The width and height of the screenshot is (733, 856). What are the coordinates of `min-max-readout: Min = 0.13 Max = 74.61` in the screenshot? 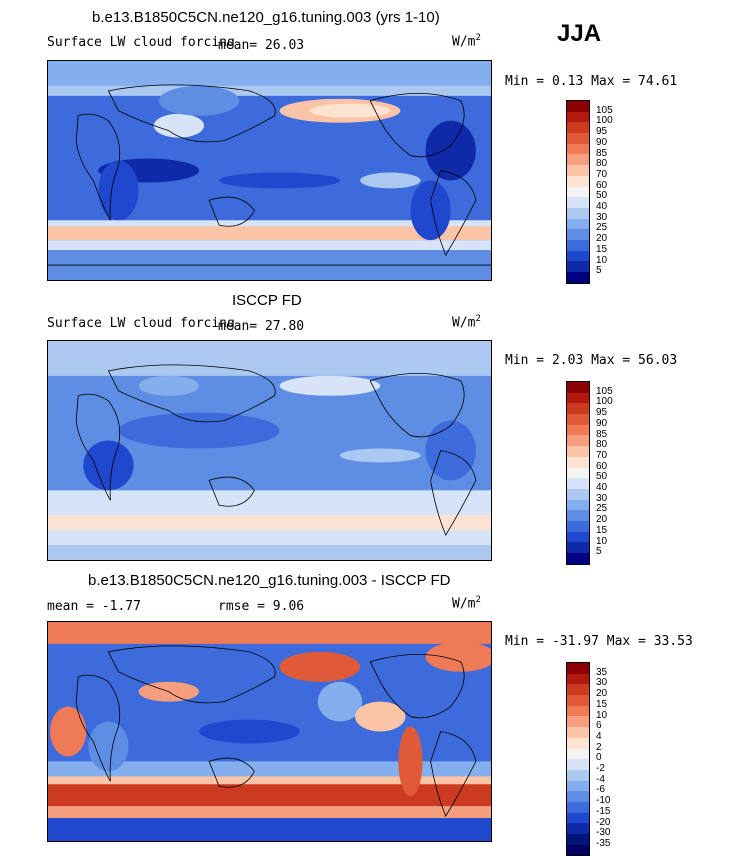 It's located at (591, 81).